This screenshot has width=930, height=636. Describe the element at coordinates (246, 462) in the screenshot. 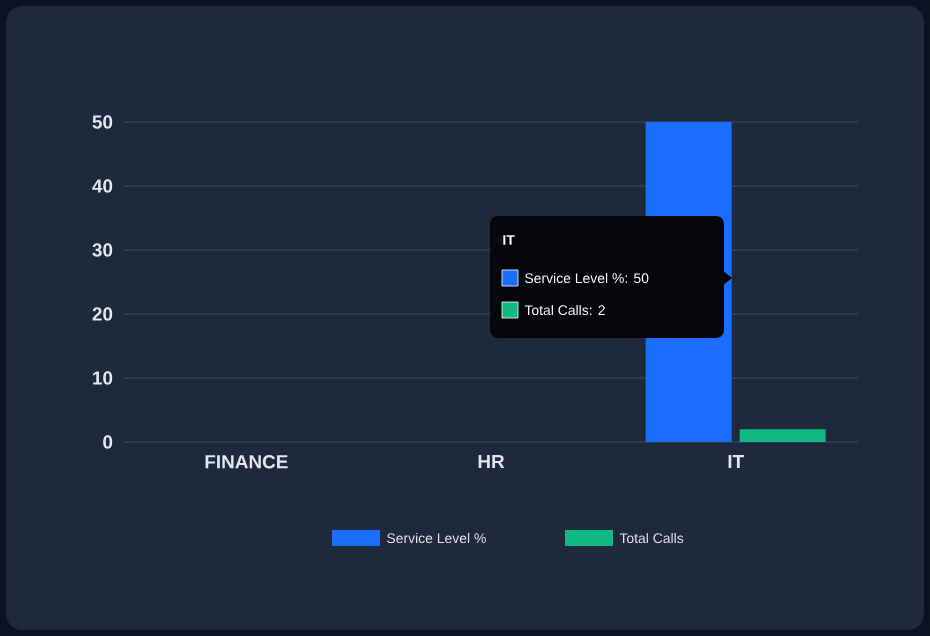

I see `x-tick-label: FINANCE` at that location.